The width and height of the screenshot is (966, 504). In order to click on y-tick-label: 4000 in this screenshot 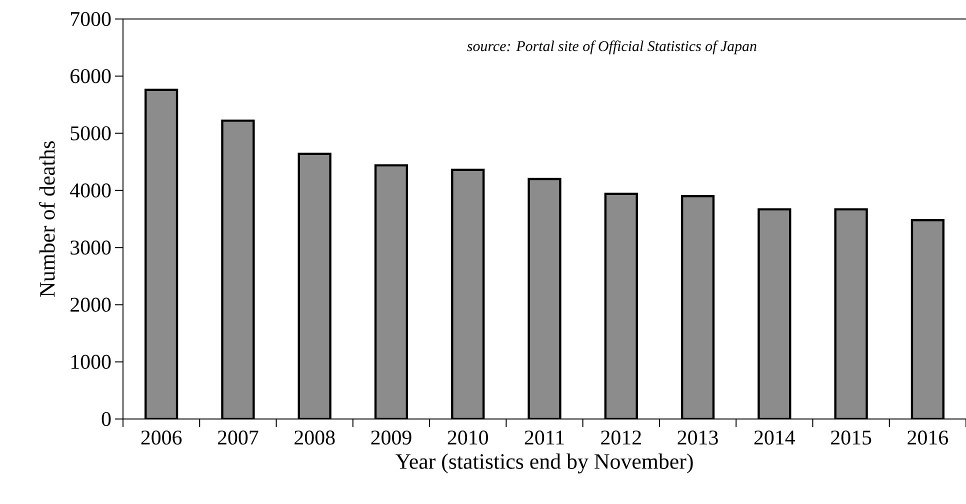, I will do `click(90, 190)`.